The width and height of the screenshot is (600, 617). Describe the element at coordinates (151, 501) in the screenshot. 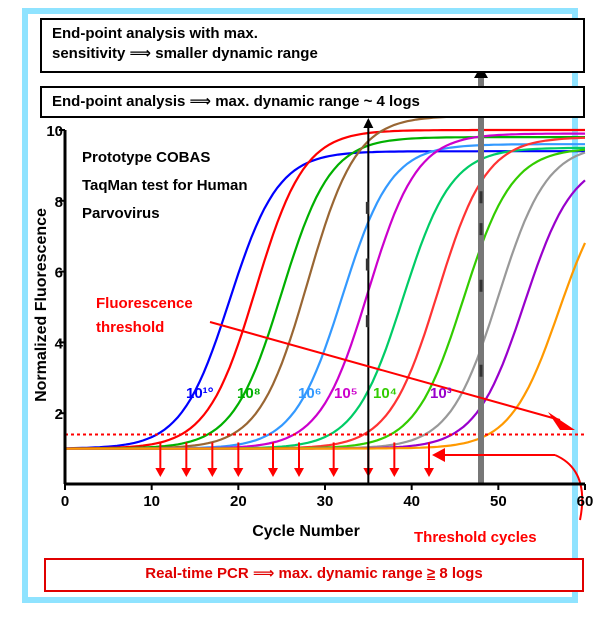

I see `x-tick-label-10: 10` at that location.